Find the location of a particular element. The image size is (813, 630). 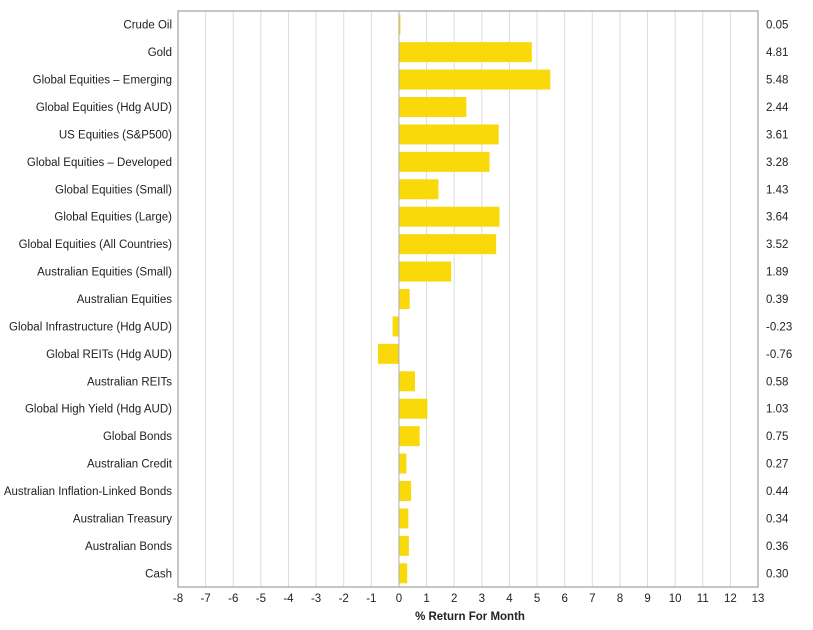

x-tick-label: 7 is located at coordinates (592, 599).